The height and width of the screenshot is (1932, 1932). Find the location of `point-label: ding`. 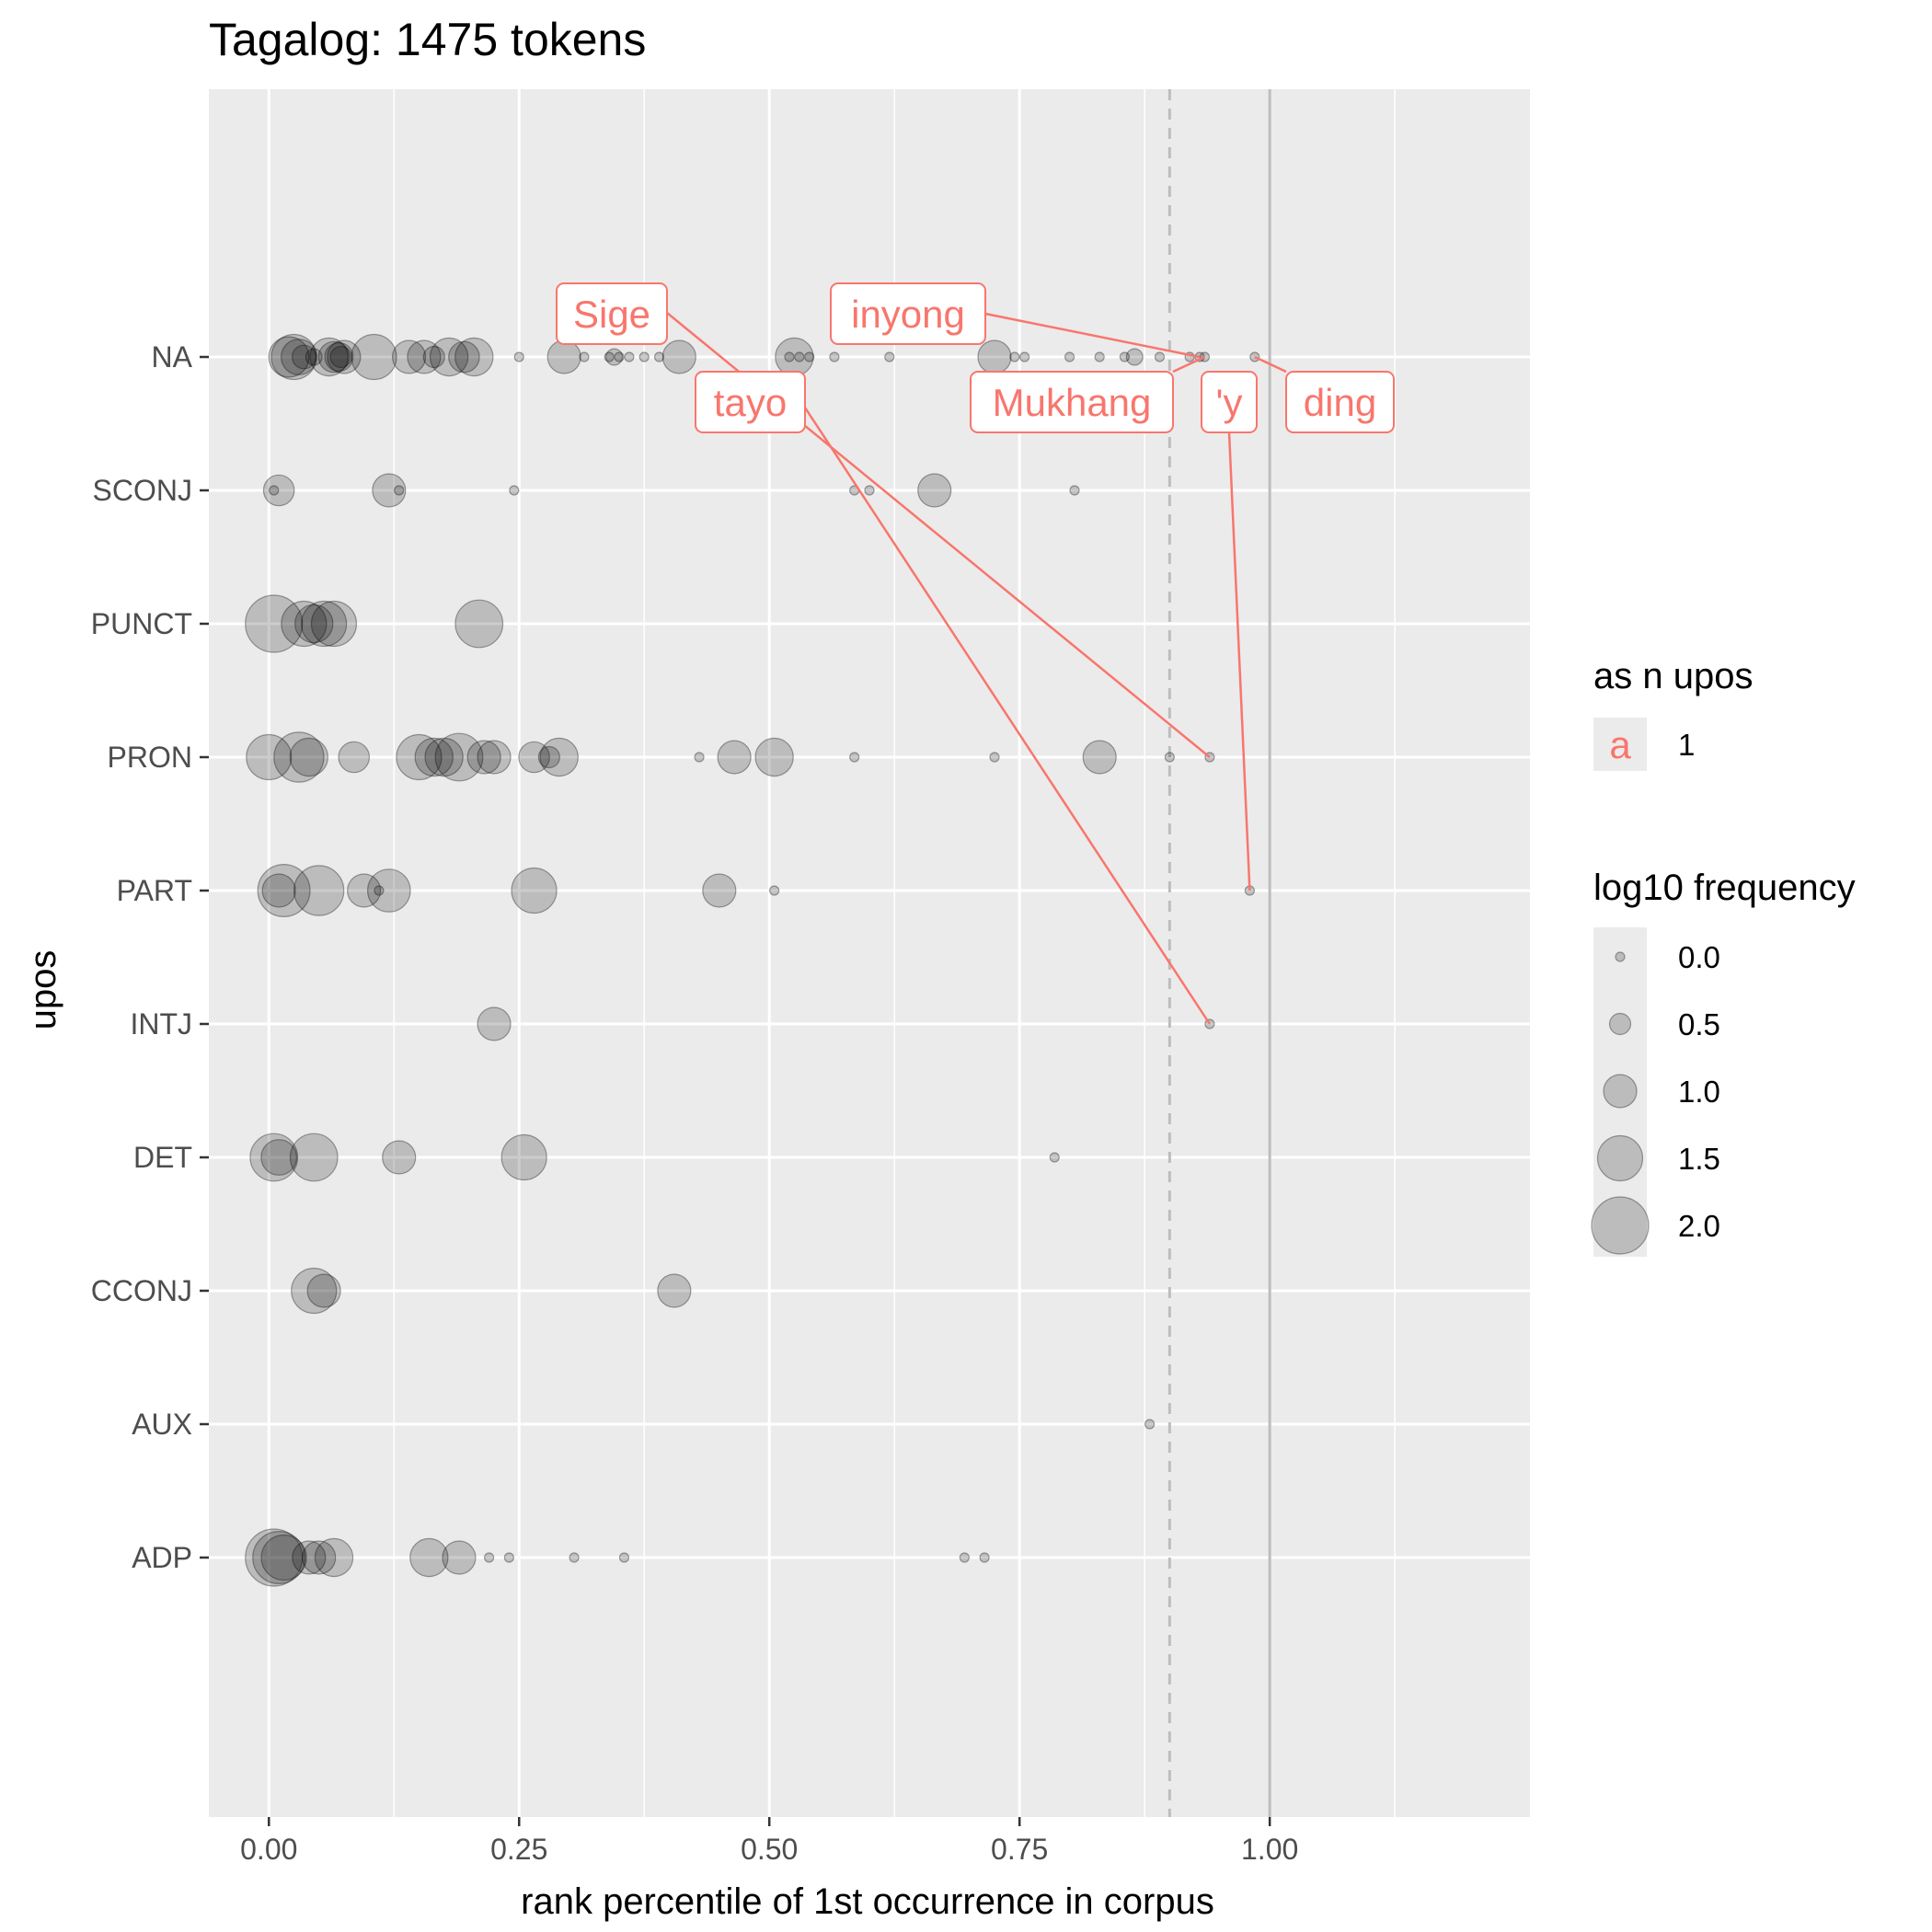

point-label: ding is located at coordinates (1340, 402).